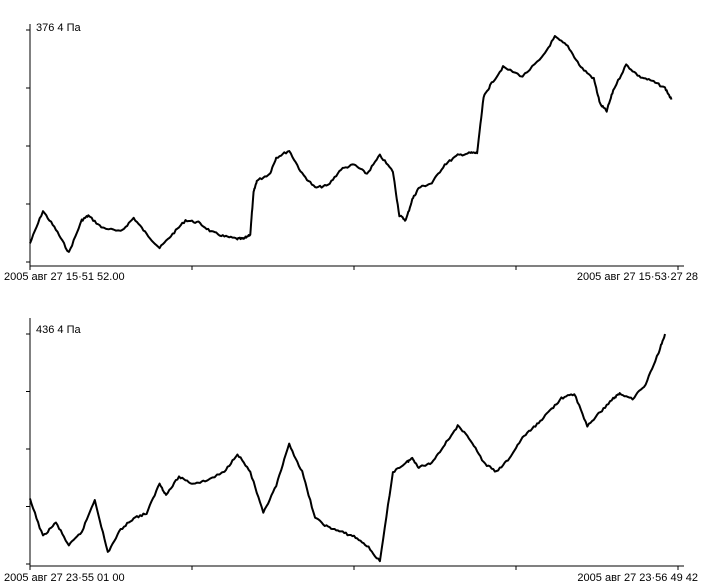 Image resolution: width=701 pixels, height=587 pixels. Describe the element at coordinates (58, 28) in the screenshot. I see `y-axis-label: 376 4 Па` at that location.